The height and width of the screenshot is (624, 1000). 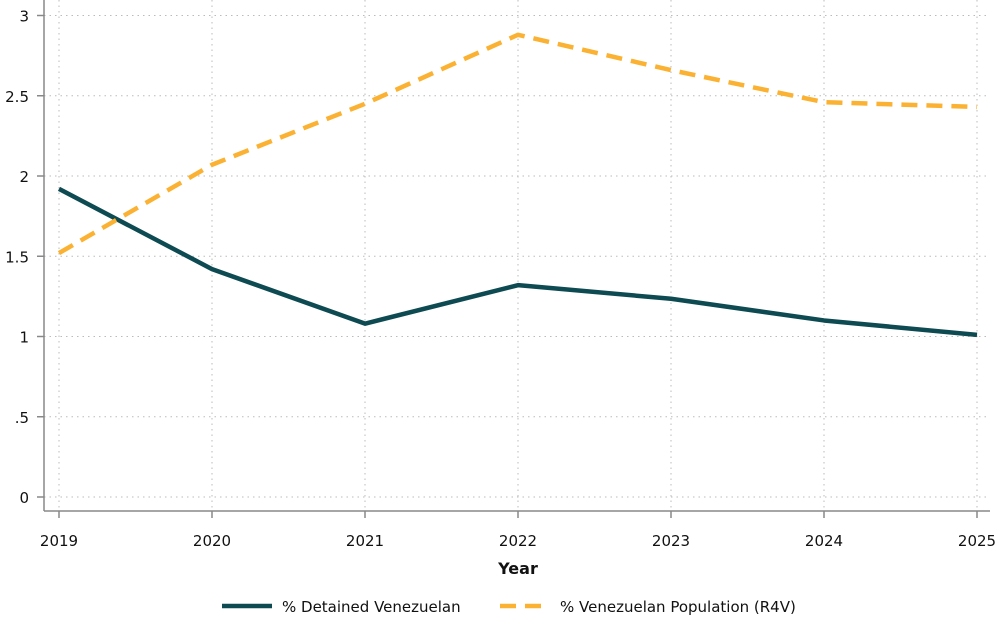 I want to click on y-tick-label: .5, so click(x=22, y=418).